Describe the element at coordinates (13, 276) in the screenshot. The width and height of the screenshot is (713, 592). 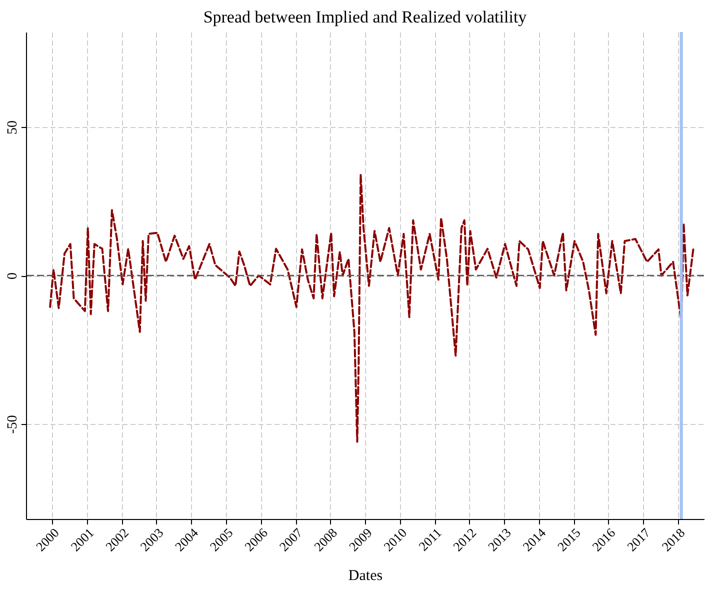
I see `y-tick-label: 0` at that location.